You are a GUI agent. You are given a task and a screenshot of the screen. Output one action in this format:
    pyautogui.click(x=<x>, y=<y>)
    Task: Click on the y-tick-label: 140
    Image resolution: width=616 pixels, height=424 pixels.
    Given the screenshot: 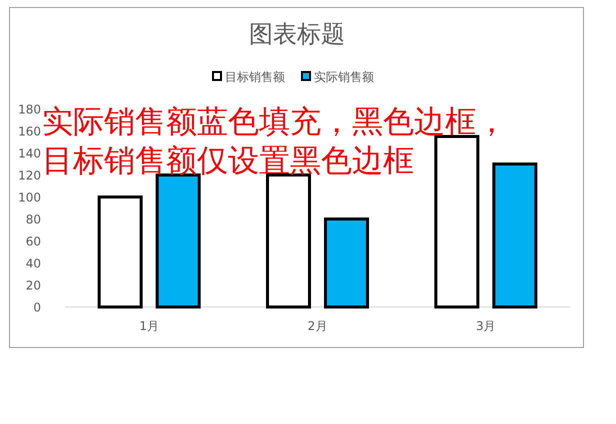 What is the action you would take?
    pyautogui.click(x=29, y=153)
    